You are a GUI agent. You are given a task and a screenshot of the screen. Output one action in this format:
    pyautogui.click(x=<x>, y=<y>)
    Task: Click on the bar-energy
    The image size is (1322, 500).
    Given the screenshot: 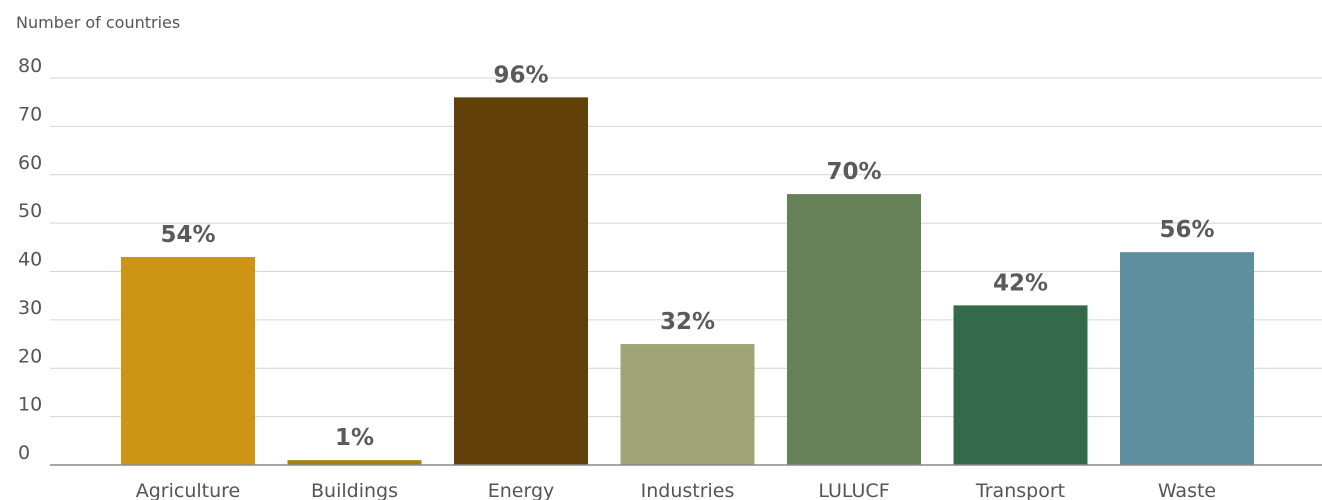 What is the action you would take?
    pyautogui.click(x=521, y=281)
    